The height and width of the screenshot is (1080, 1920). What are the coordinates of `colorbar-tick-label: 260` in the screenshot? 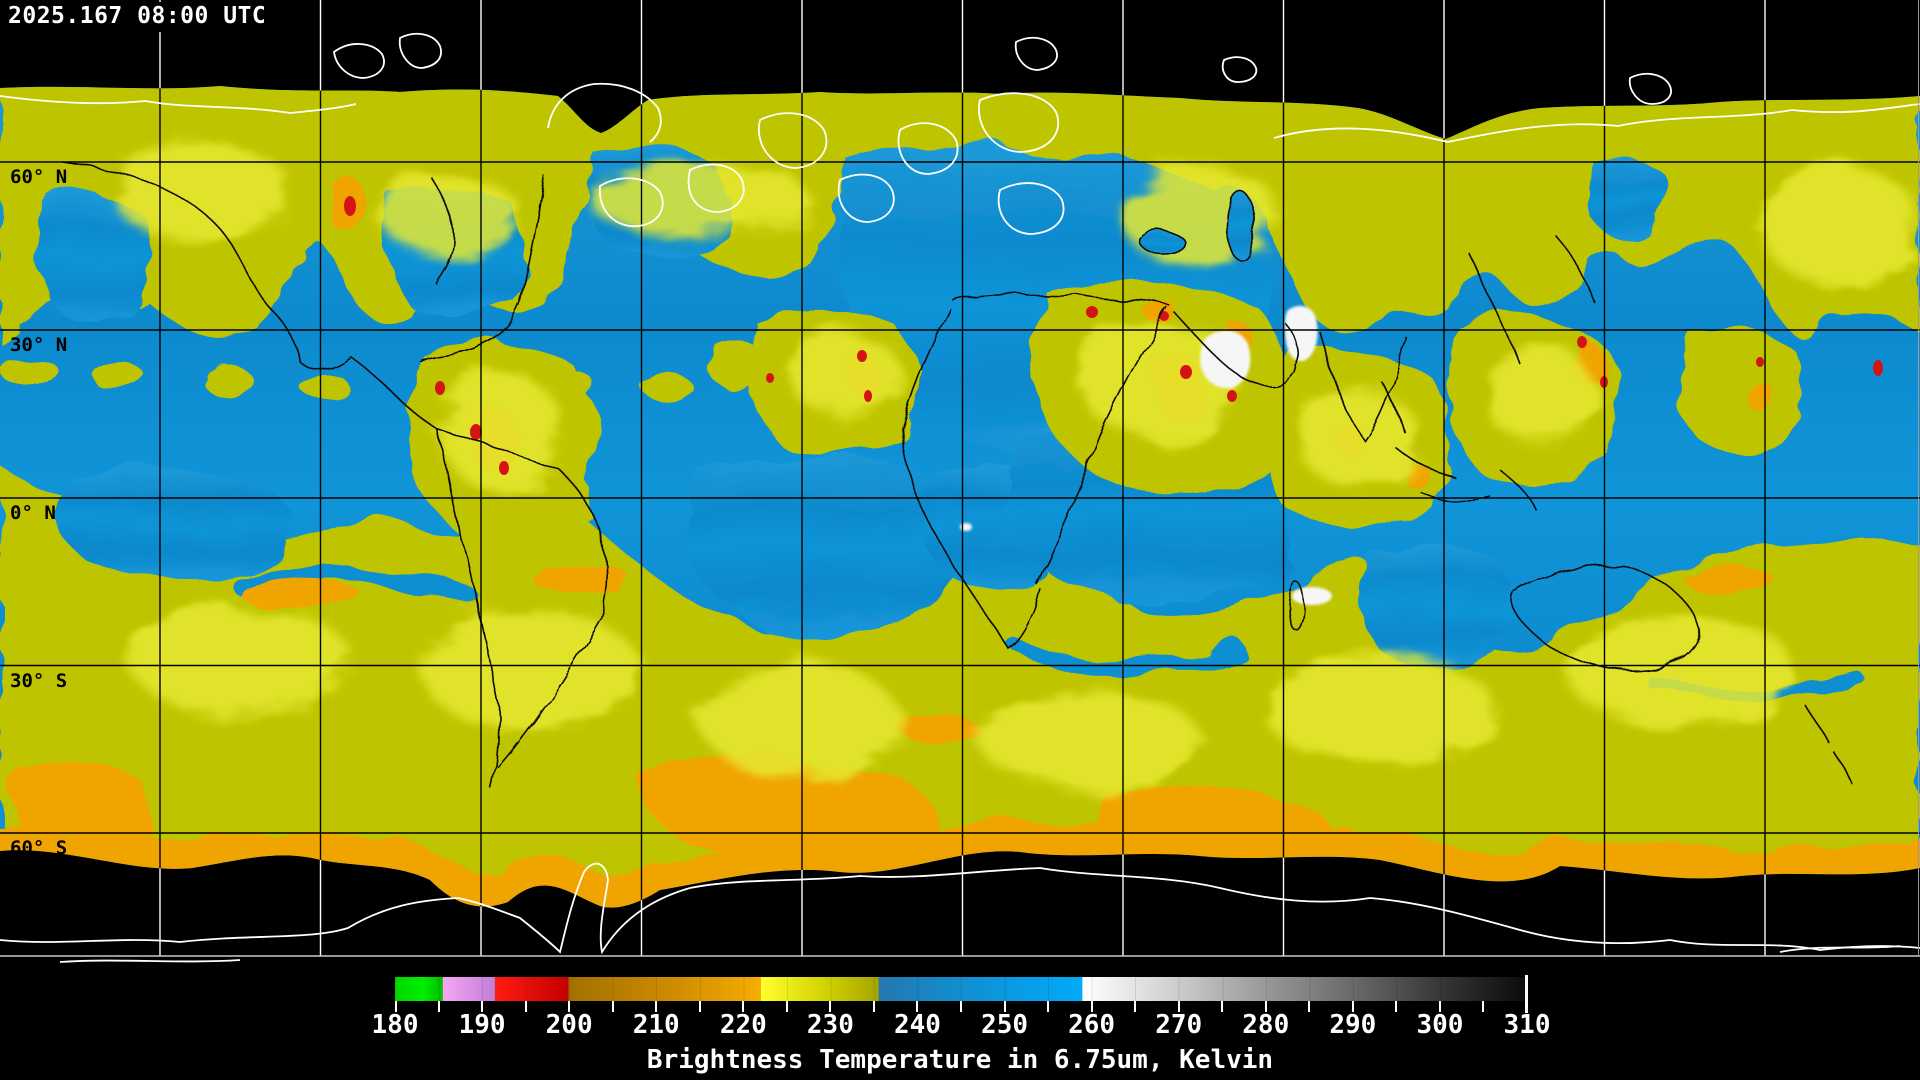 It's located at (1092, 1025).